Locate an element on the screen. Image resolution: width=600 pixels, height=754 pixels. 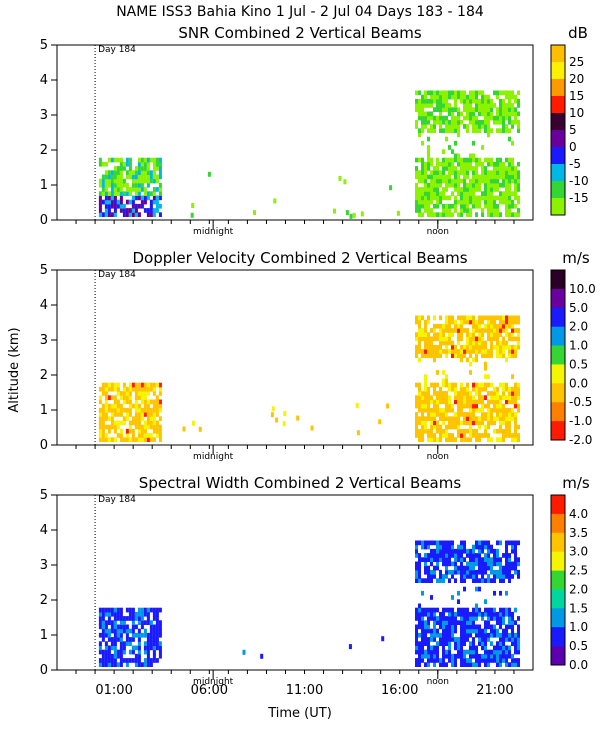
doppler-colorbar-unit: m/s is located at coordinates (576, 258).